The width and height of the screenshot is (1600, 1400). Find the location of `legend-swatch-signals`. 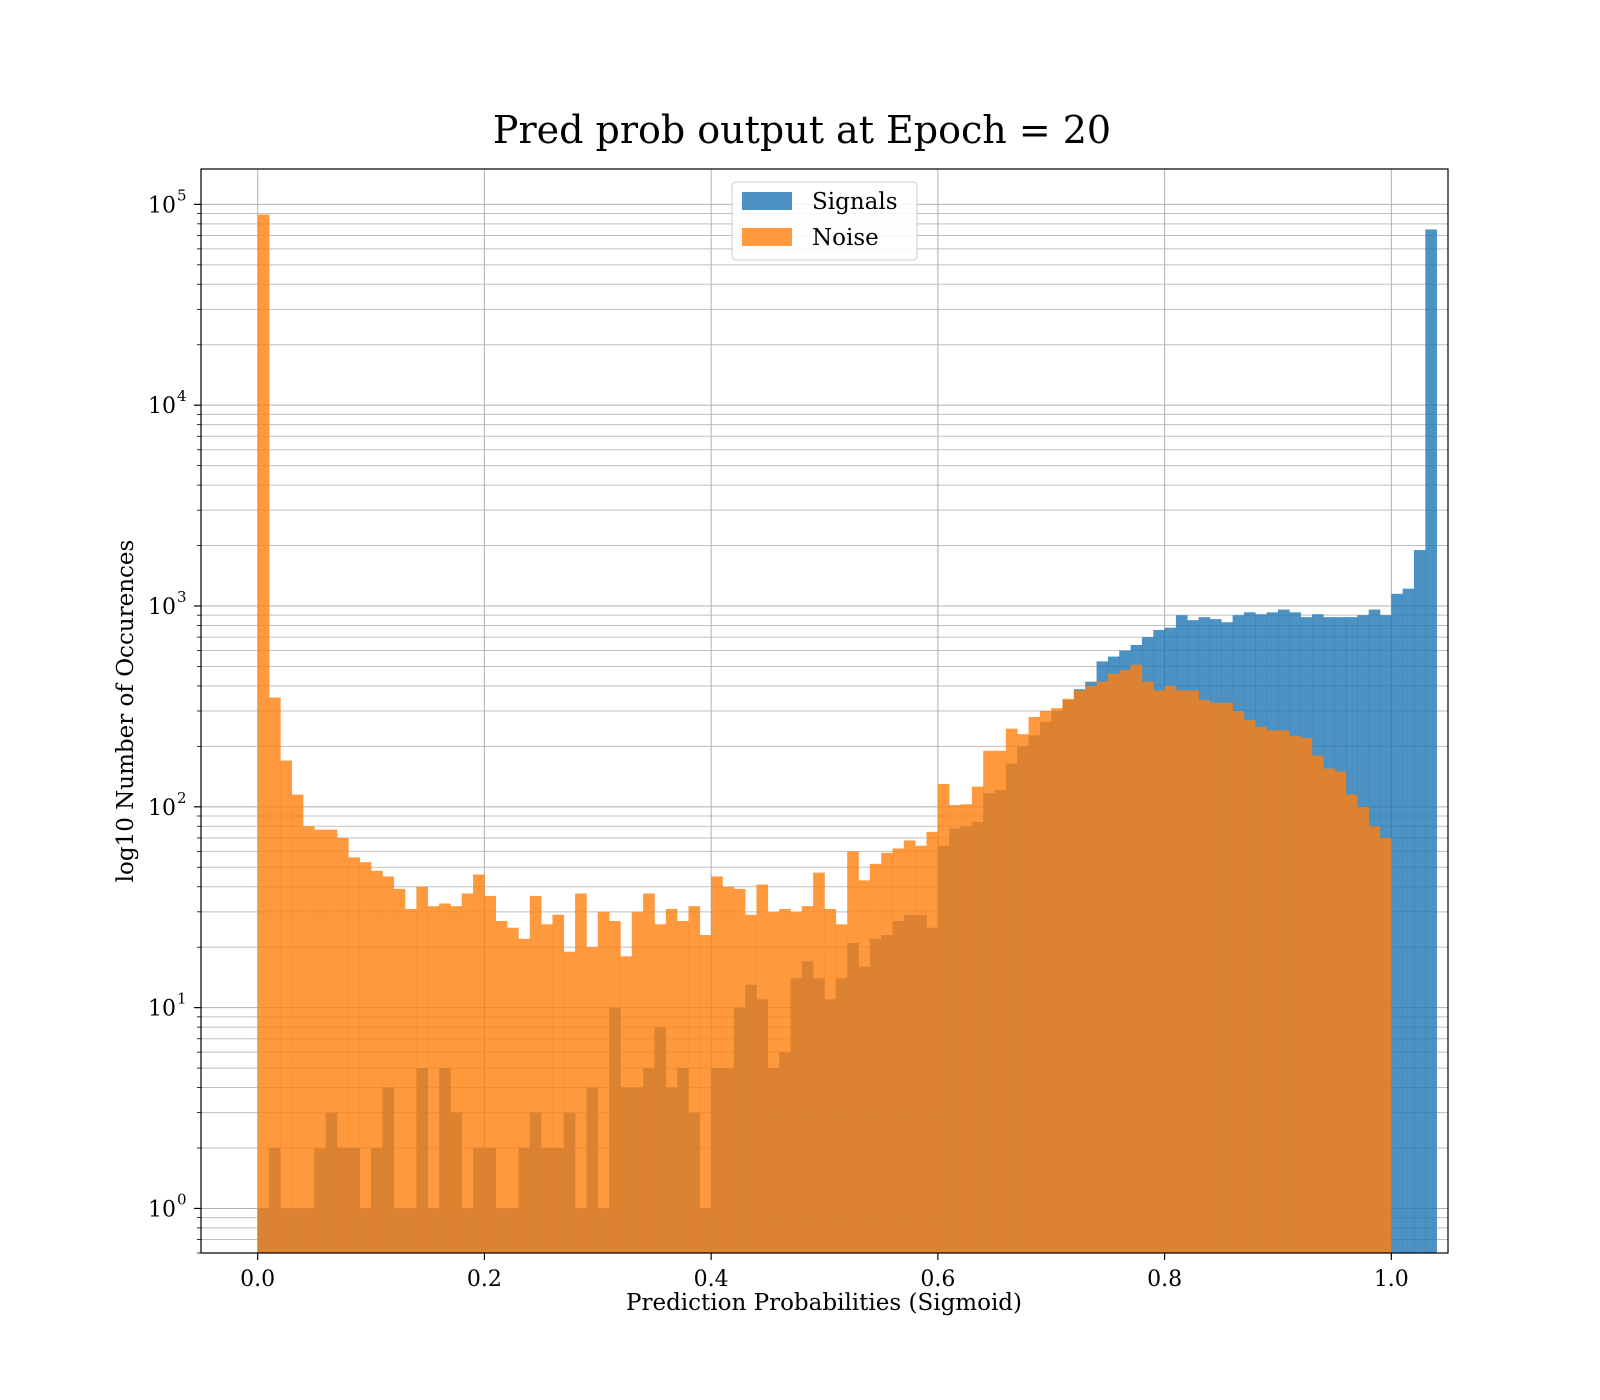

legend-swatch-signals is located at coordinates (767, 201).